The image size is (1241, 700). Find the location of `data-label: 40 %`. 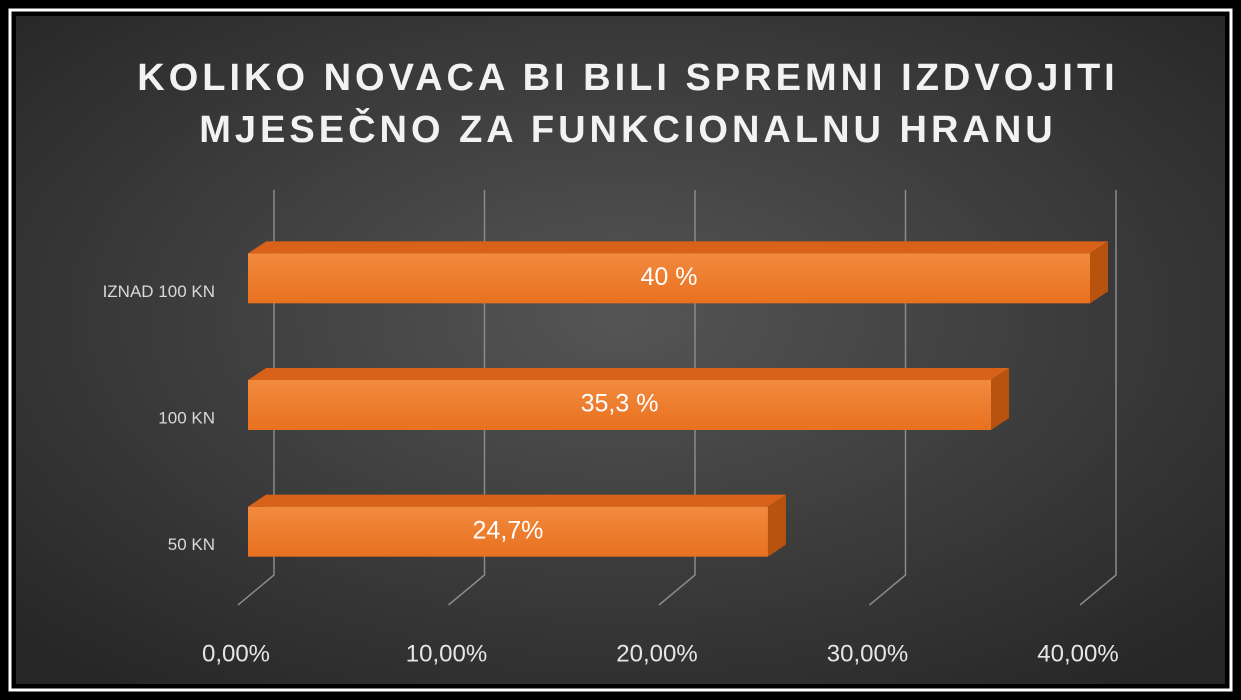

data-label: 40 % is located at coordinates (669, 277).